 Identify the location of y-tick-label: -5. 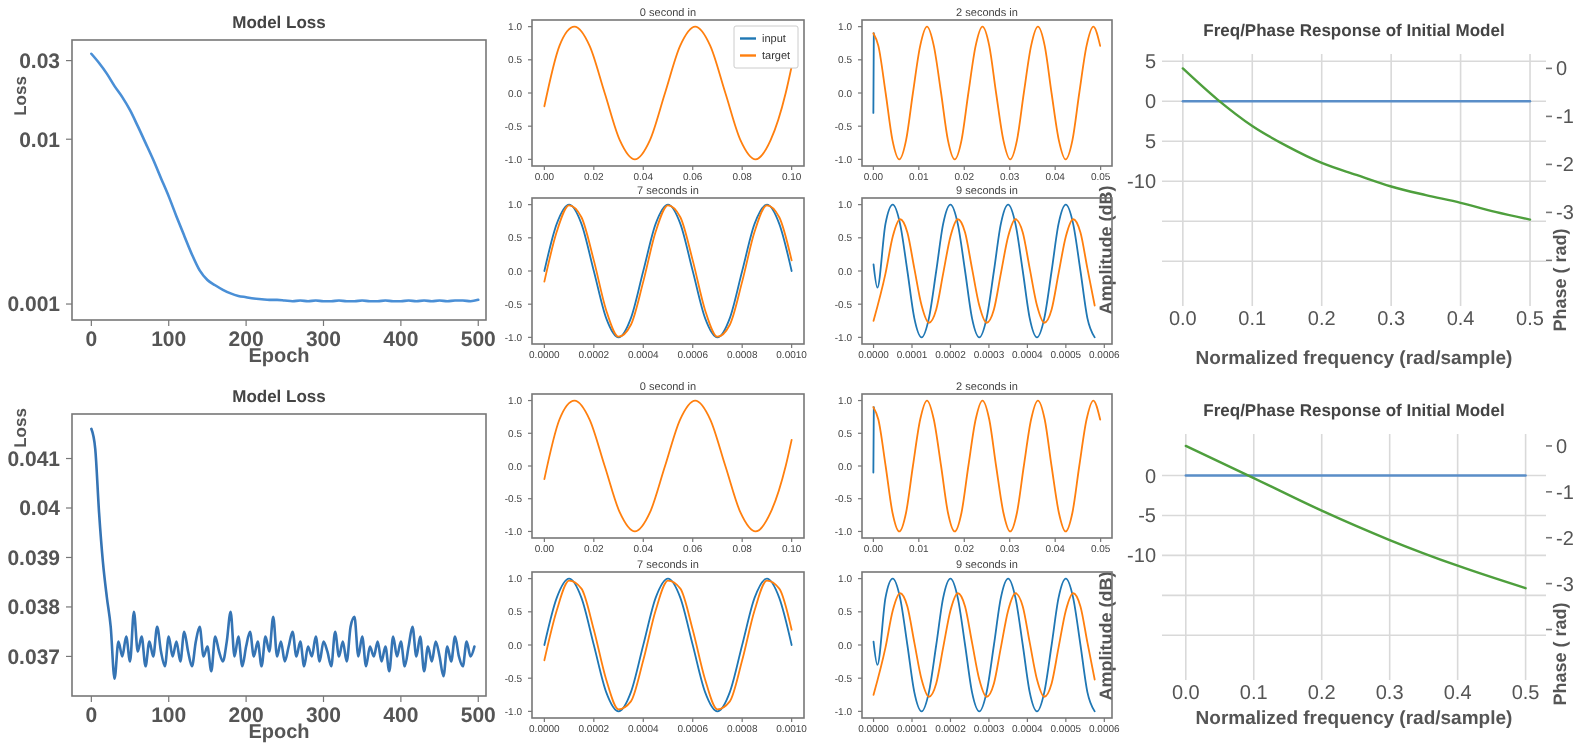
(1147, 517).